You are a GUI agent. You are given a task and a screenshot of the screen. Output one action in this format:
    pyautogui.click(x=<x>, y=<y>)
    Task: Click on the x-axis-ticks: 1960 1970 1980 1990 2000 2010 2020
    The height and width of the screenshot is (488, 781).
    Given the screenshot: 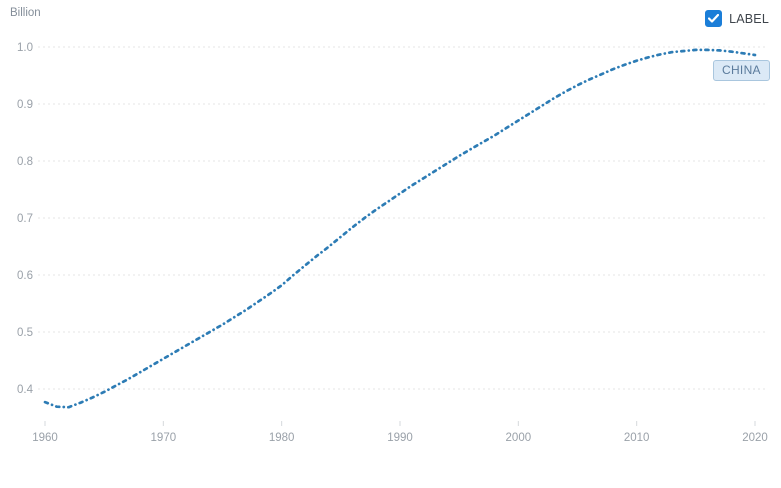 What is the action you would take?
    pyautogui.click(x=400, y=432)
    